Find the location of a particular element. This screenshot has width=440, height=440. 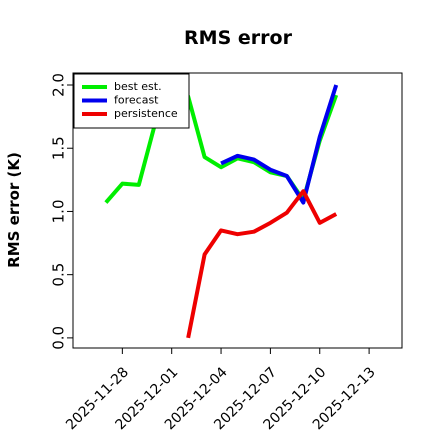

y-tick-label: 0.0 is located at coordinates (59, 338).